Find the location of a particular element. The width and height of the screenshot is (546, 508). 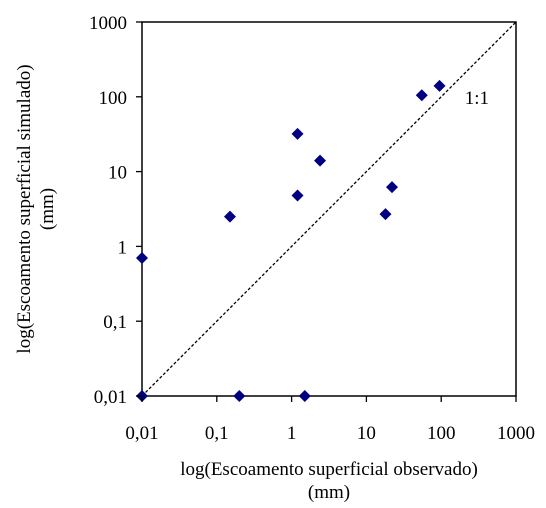

x-axis-title-line: log(Escoamento superficial observado) is located at coordinates (329, 469).